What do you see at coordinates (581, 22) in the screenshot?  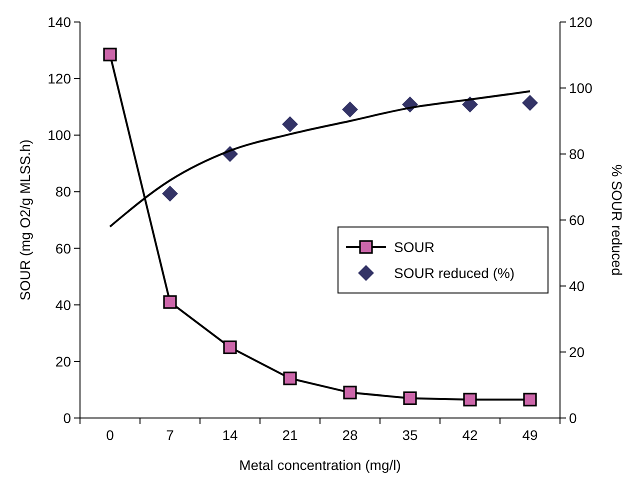 I see `y2-tick-label: 120` at bounding box center [581, 22].